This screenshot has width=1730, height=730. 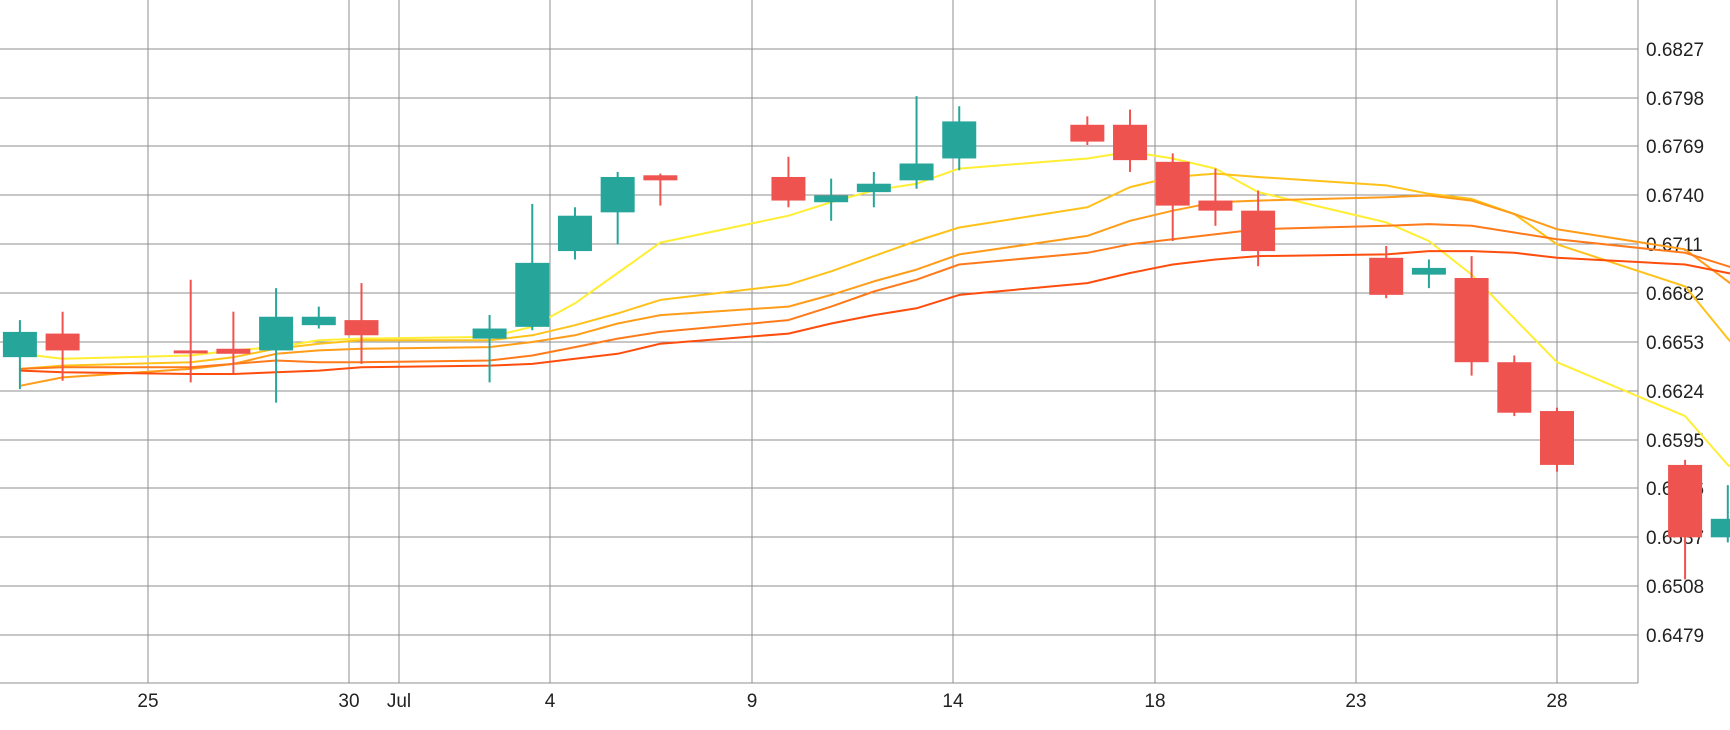 What do you see at coordinates (953, 701) in the screenshot?
I see `x-tick-label: 14` at bounding box center [953, 701].